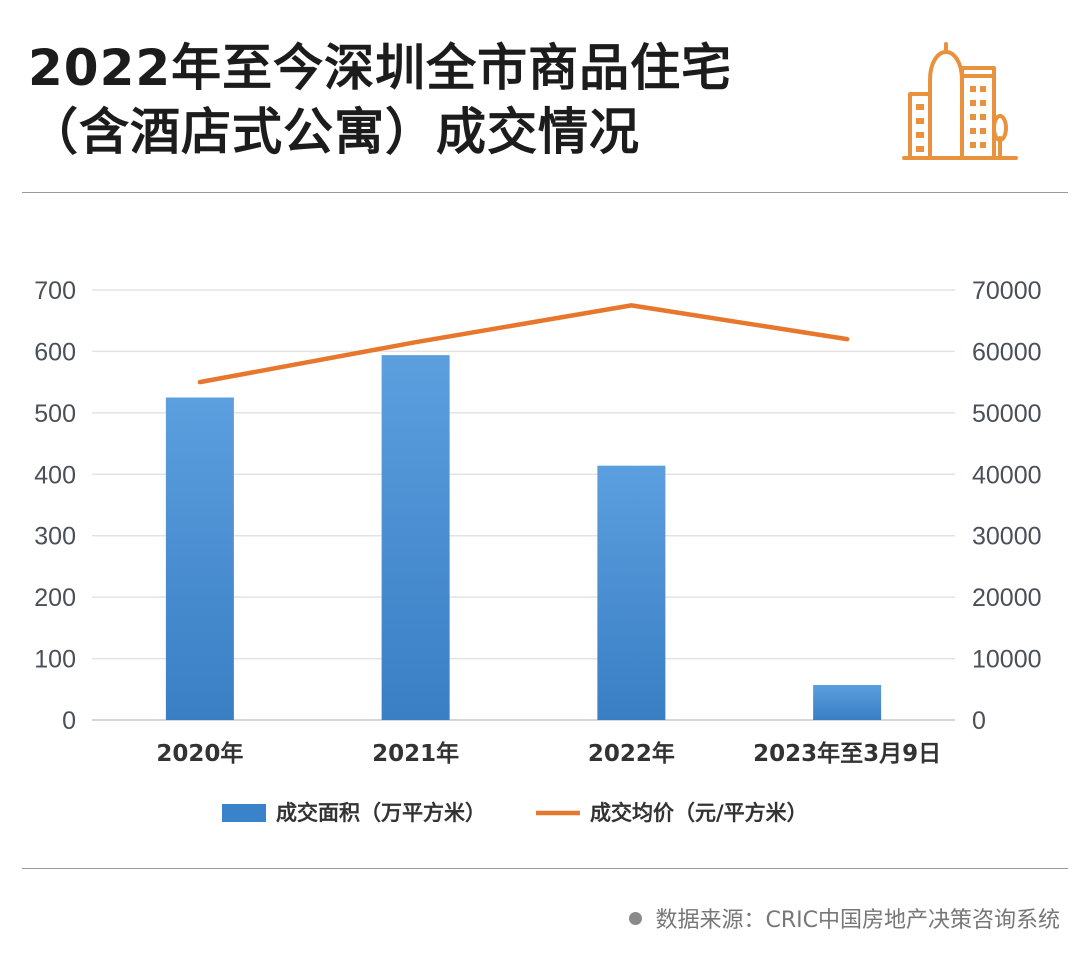  What do you see at coordinates (635, 918) in the screenshot?
I see `bullet-icon` at bounding box center [635, 918].